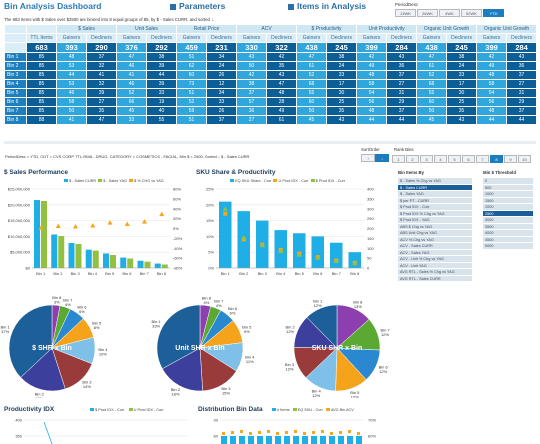 The image size is (540, 444). Describe the element at coordinates (426, 159) in the screenshot. I see `rank-bin-button-3: 3` at that location.